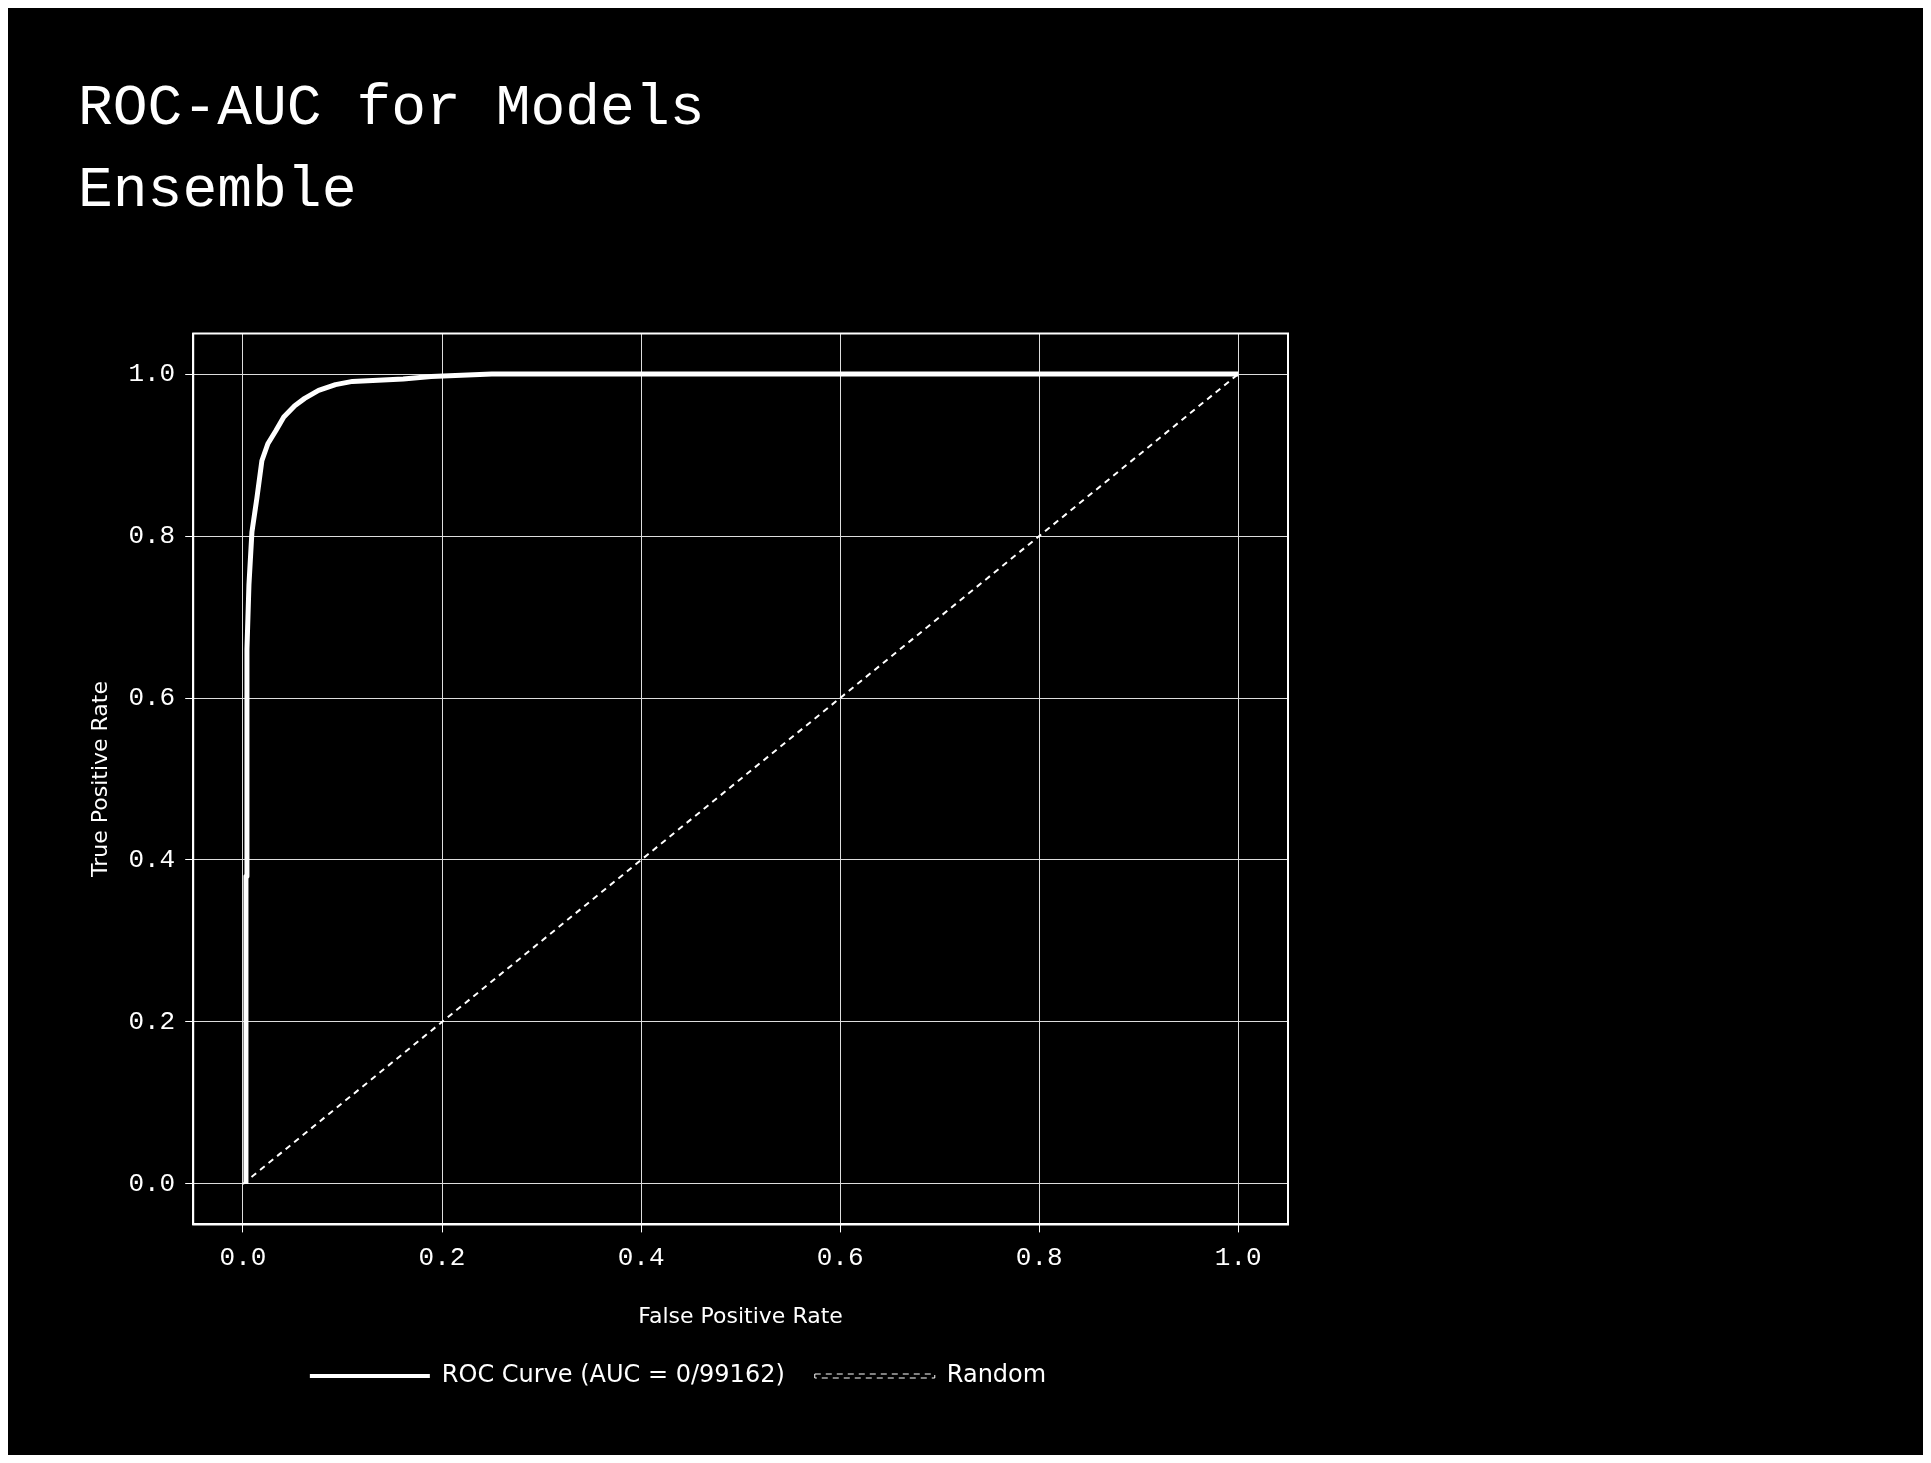 This screenshot has width=1931, height=1463. I want to click on x-axis-title: False Positive Rate, so click(740, 1315).